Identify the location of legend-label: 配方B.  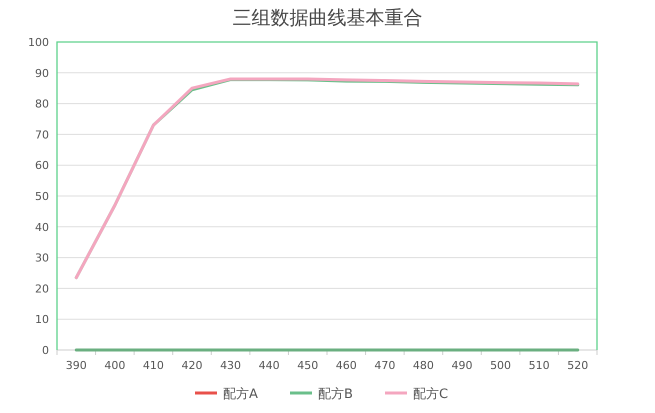
(335, 394).